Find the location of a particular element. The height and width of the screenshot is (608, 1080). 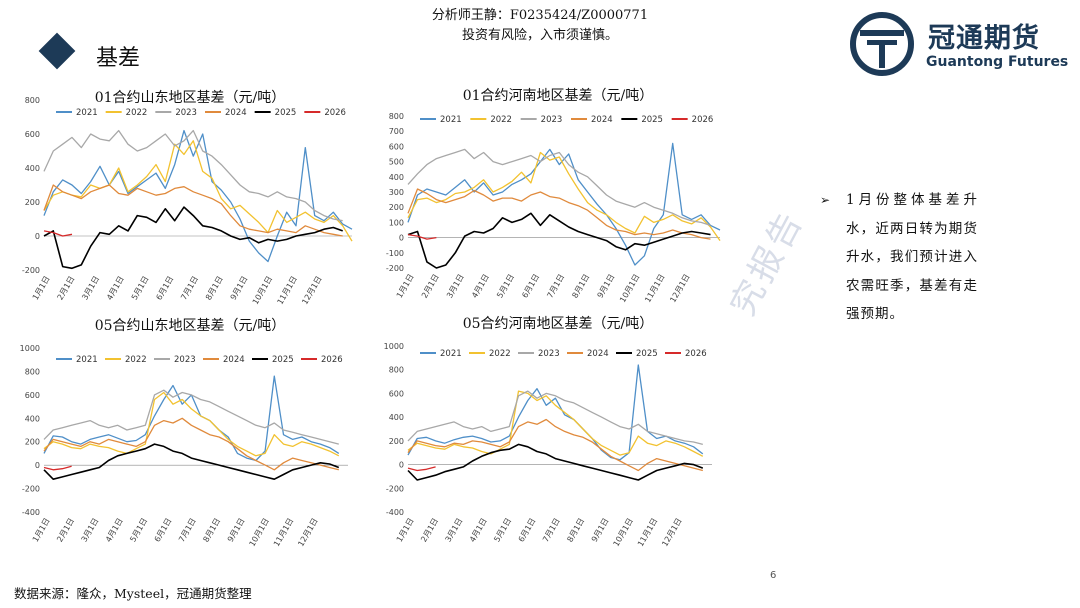

y-tick-label: 1000 is located at coordinates (394, 346).